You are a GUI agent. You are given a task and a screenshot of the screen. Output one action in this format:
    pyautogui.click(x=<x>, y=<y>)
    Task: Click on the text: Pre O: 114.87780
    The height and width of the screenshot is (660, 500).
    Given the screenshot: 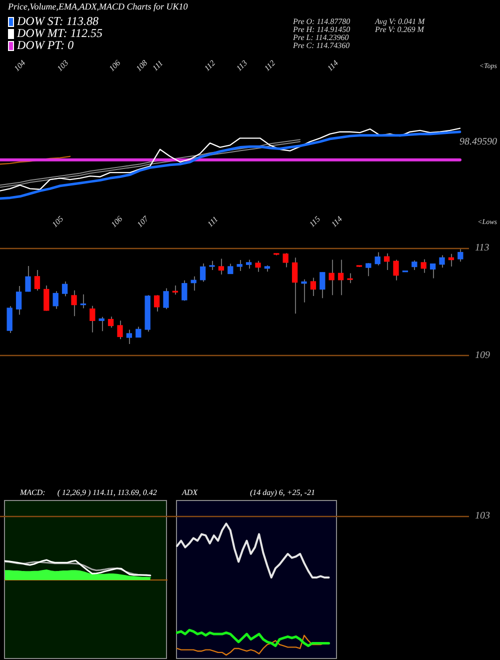 What is the action you would take?
    pyautogui.click(x=321, y=21)
    